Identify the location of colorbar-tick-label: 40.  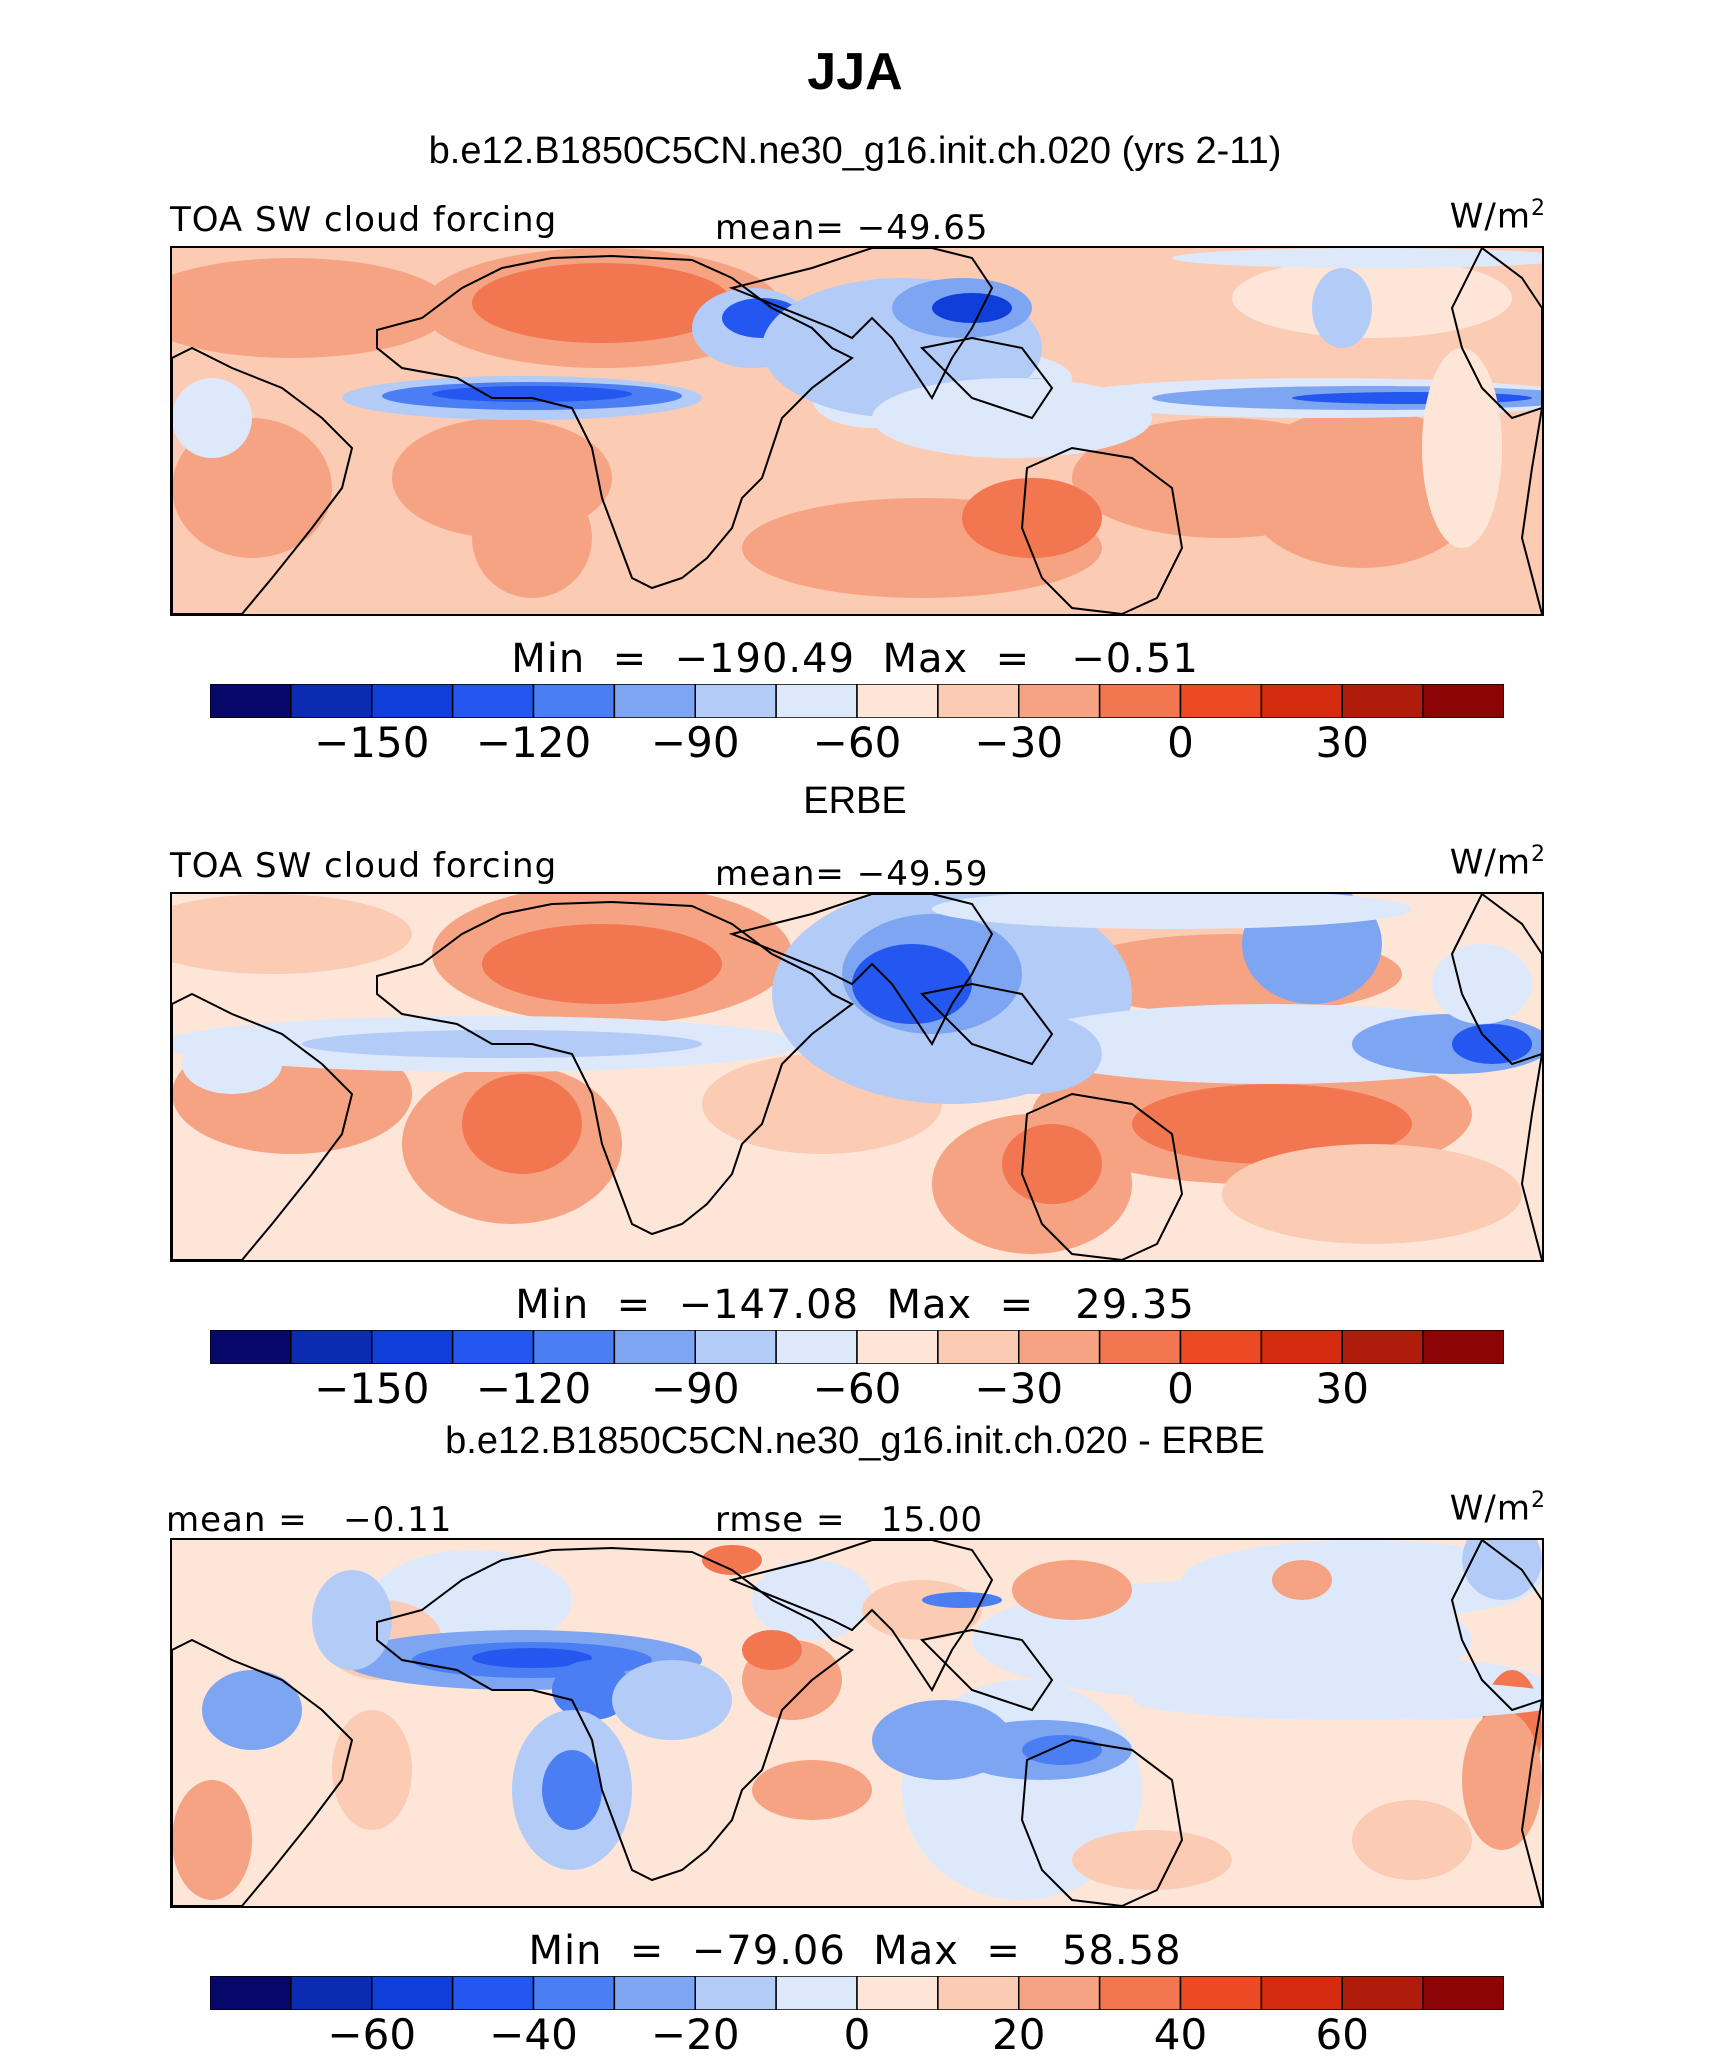
(1180, 2034).